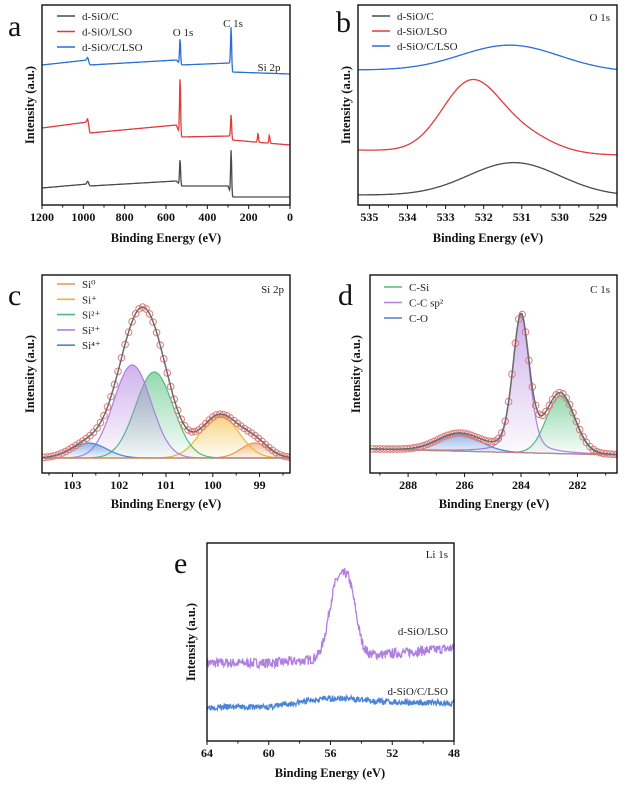 The width and height of the screenshot is (636, 792). What do you see at coordinates (88, 17) in the screenshot?
I see `legend-item-d-sio-c: d-SiO/C` at bounding box center [88, 17].